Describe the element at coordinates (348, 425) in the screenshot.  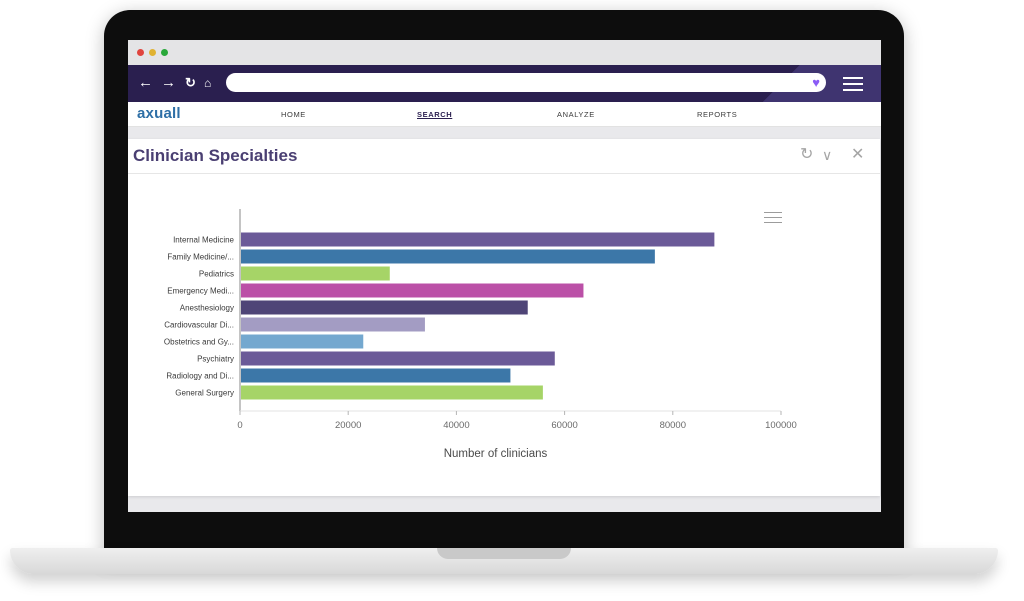
I see `x-tick-label: 20000` at that location.